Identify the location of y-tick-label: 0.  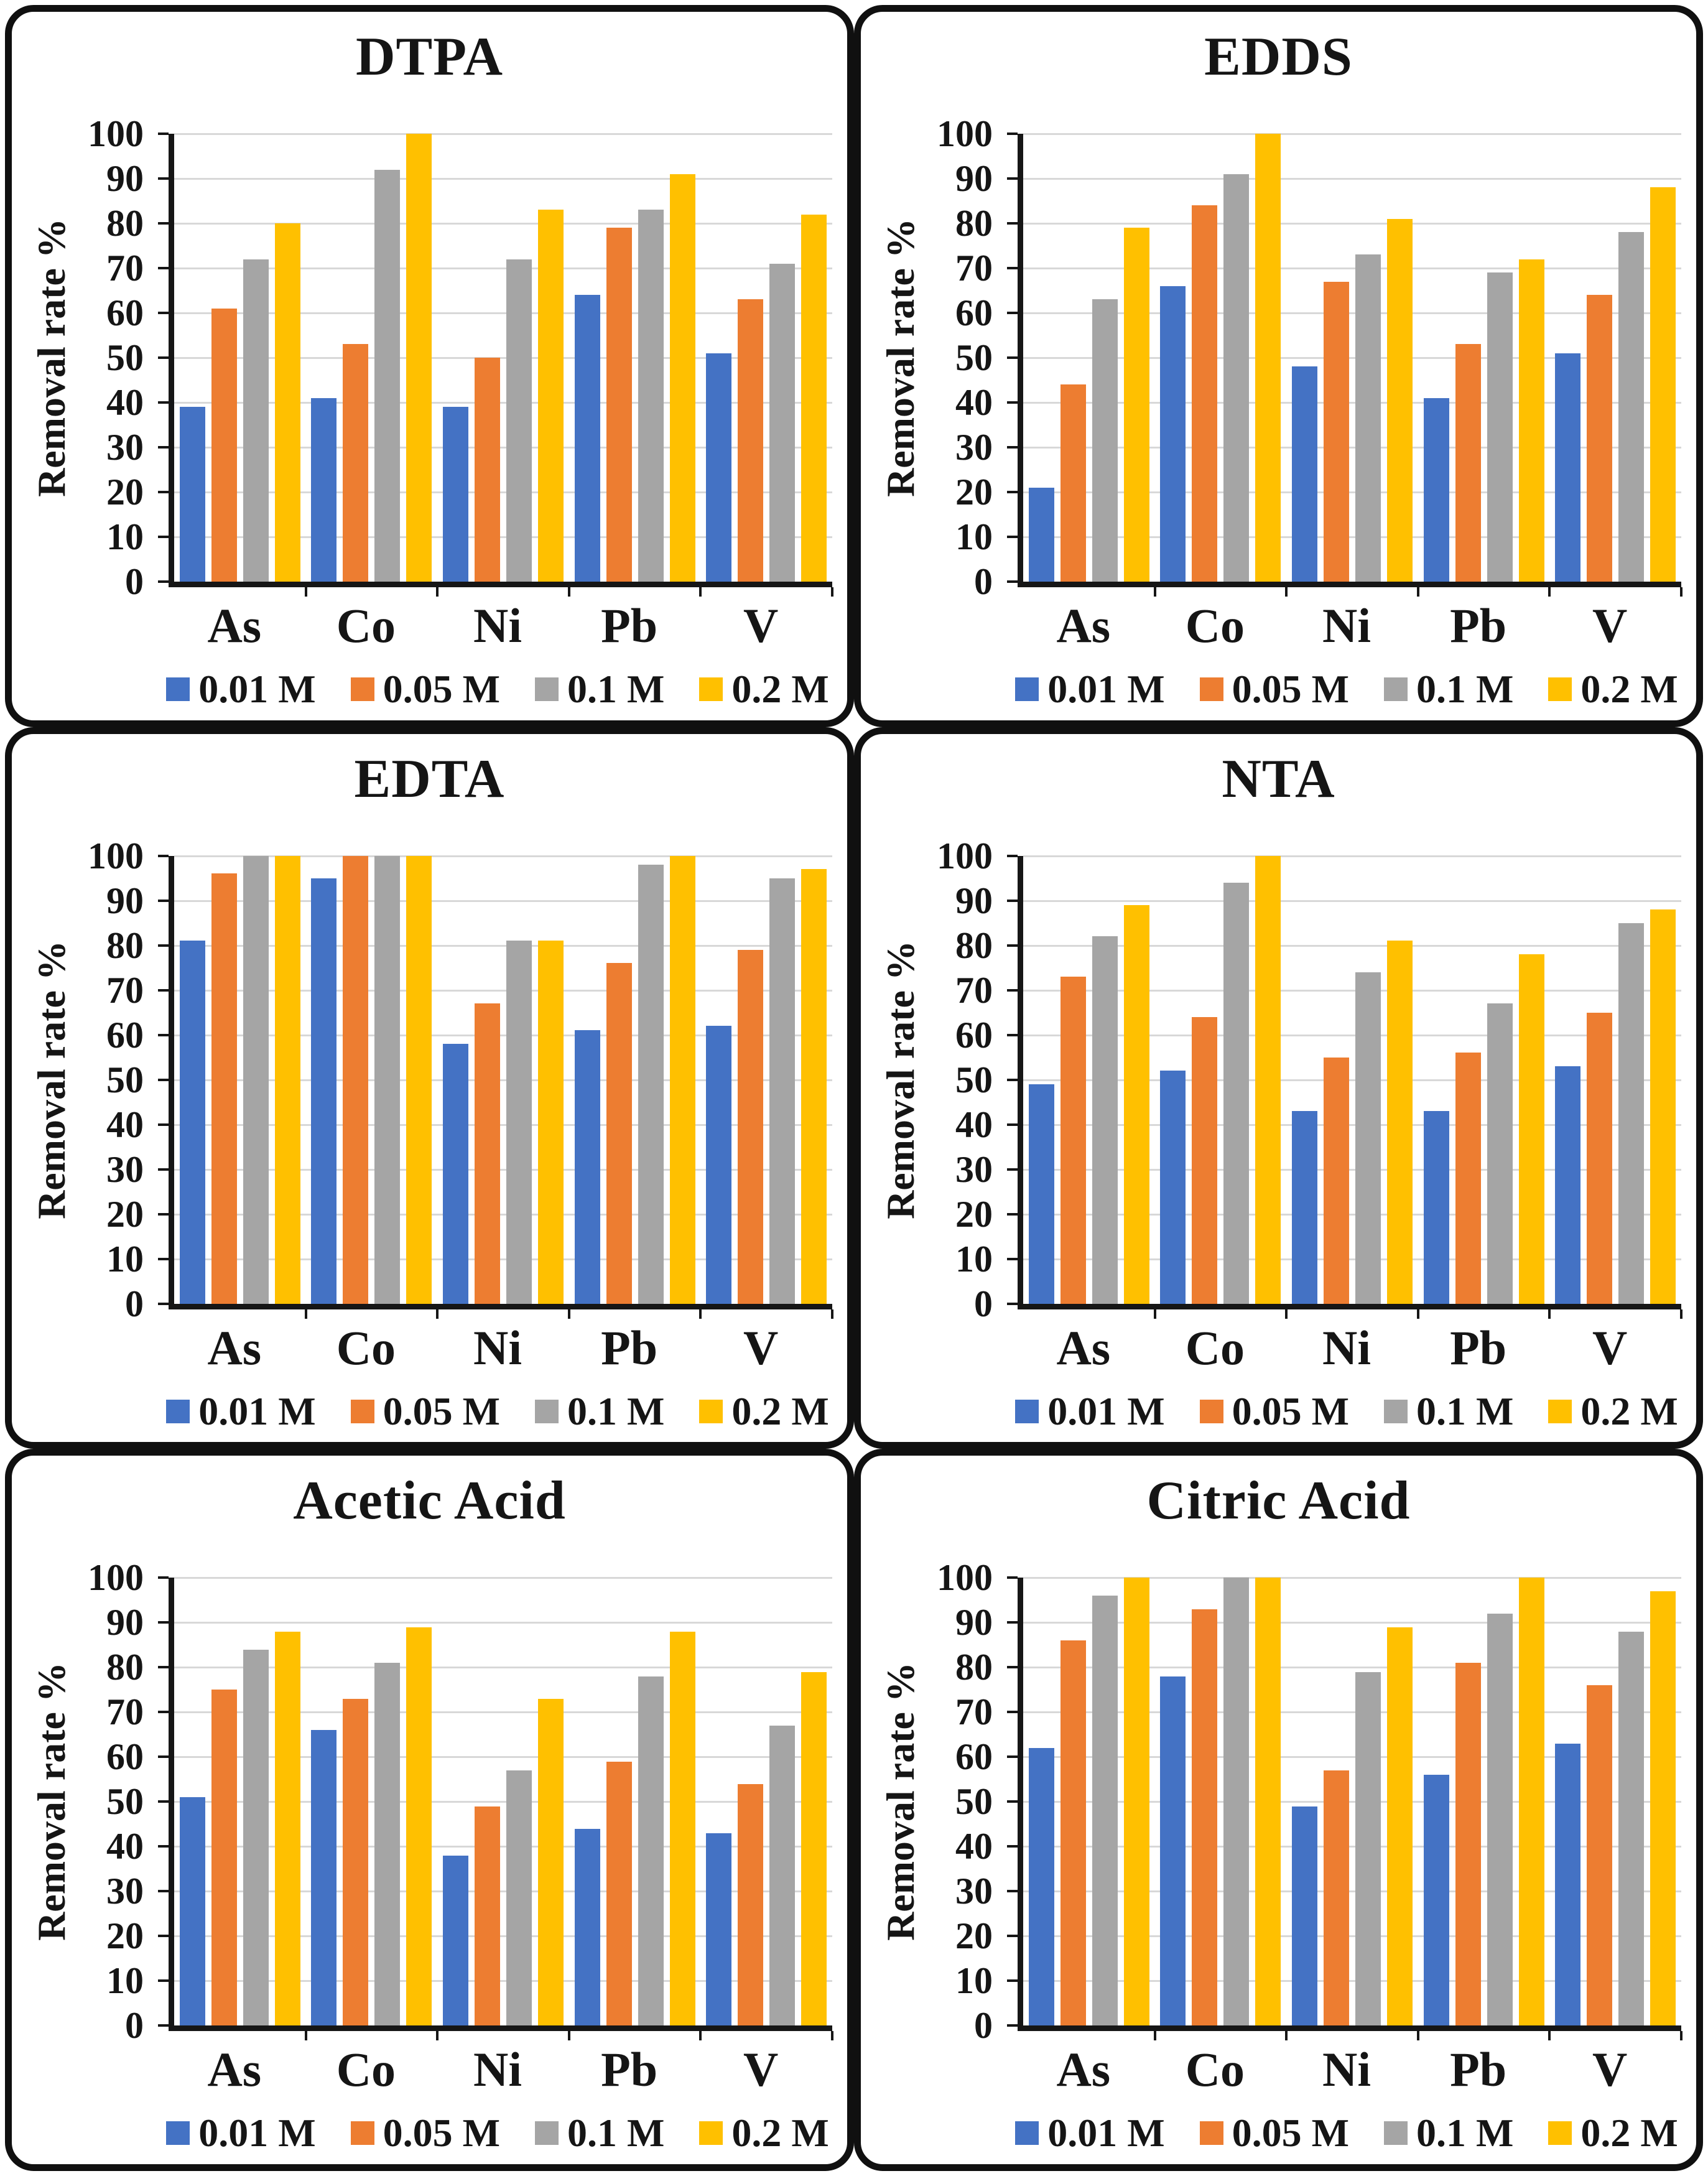
(134, 2026).